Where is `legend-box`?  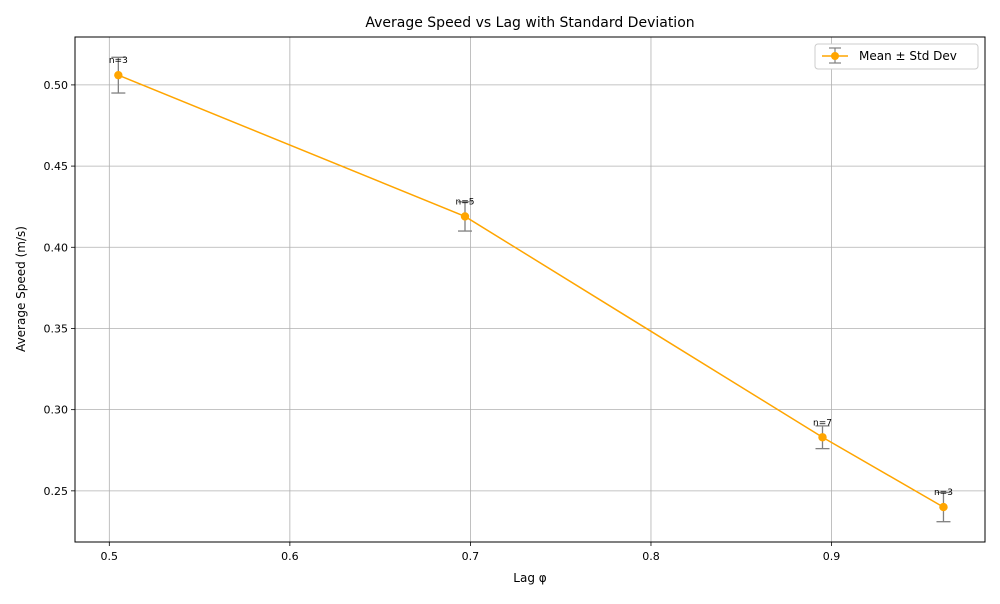 legend-box is located at coordinates (896, 56).